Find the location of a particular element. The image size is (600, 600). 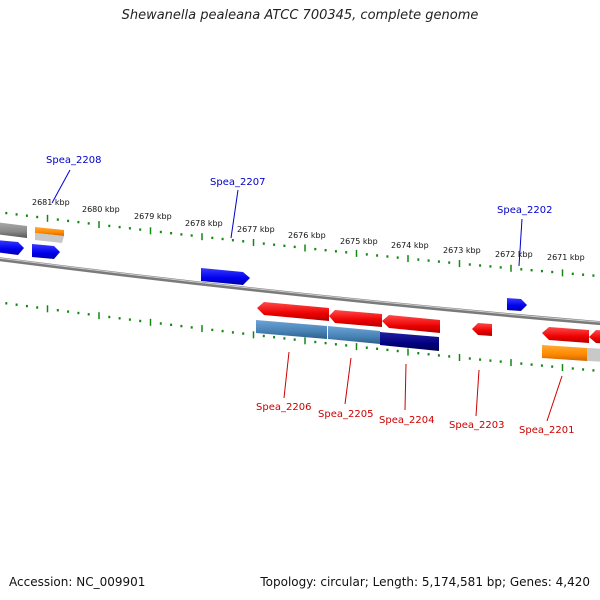

gene-label-reverse: Spea_2203 is located at coordinates (476, 425).